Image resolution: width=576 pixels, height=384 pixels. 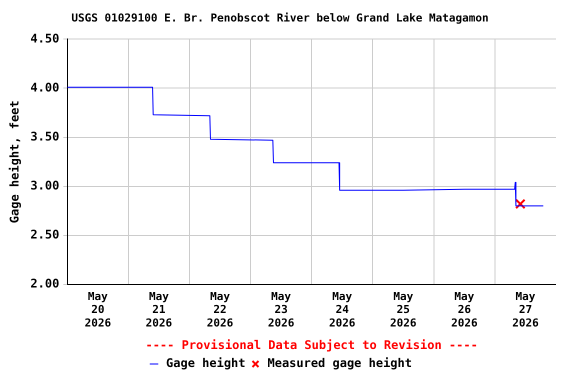 What do you see at coordinates (45, 283) in the screenshot?
I see `y-tick-label: 2.00` at bounding box center [45, 283].